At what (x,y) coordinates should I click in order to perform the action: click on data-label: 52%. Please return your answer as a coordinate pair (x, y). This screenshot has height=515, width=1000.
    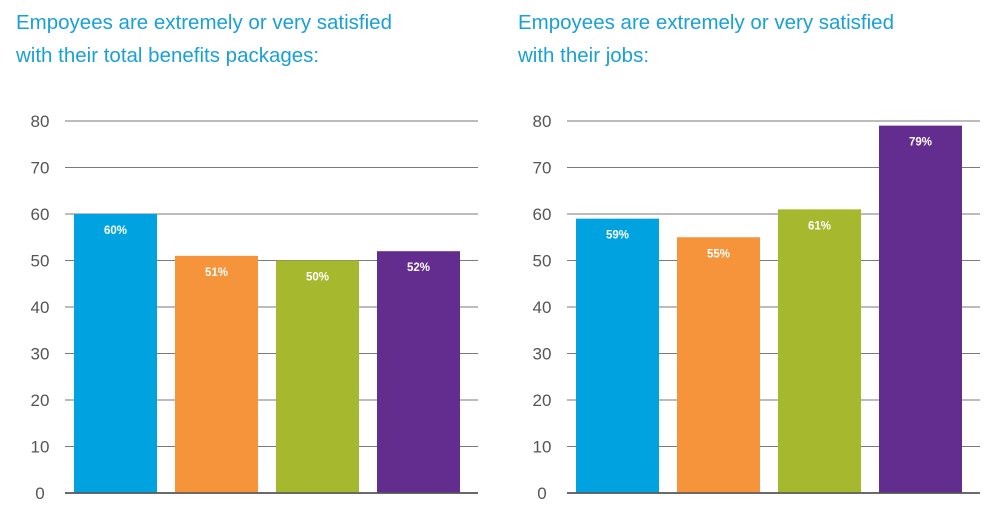
    Looking at the image, I should click on (418, 268).